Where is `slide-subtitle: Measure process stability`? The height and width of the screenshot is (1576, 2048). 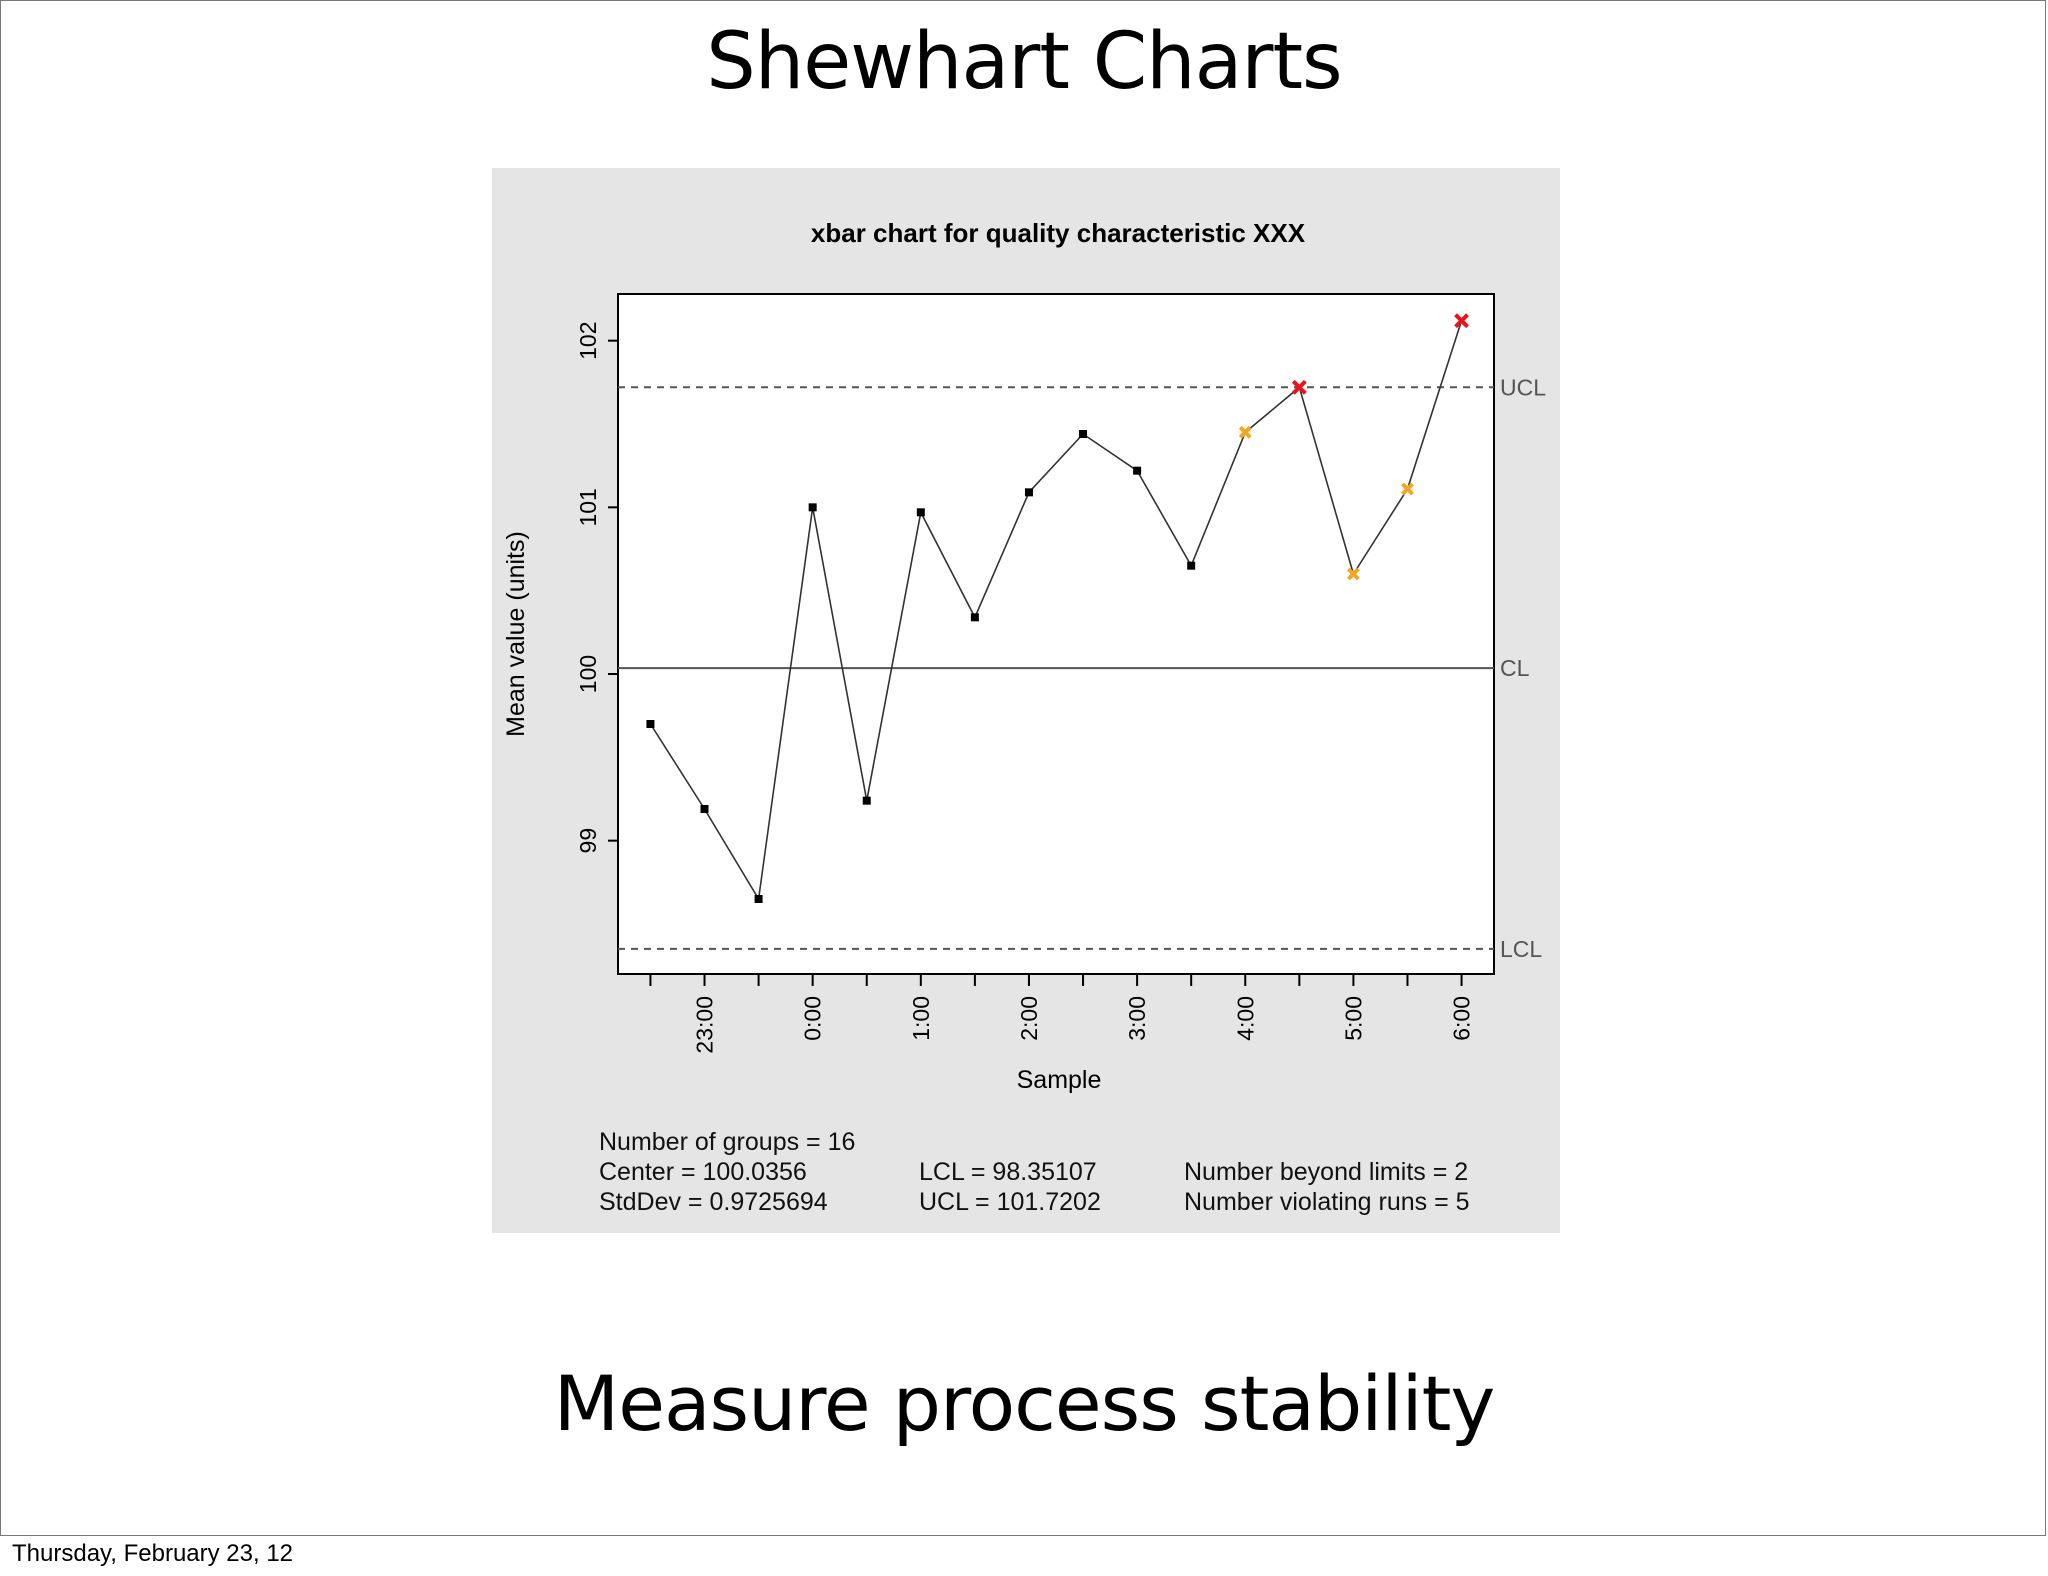 slide-subtitle: Measure process stability is located at coordinates (1024, 1403).